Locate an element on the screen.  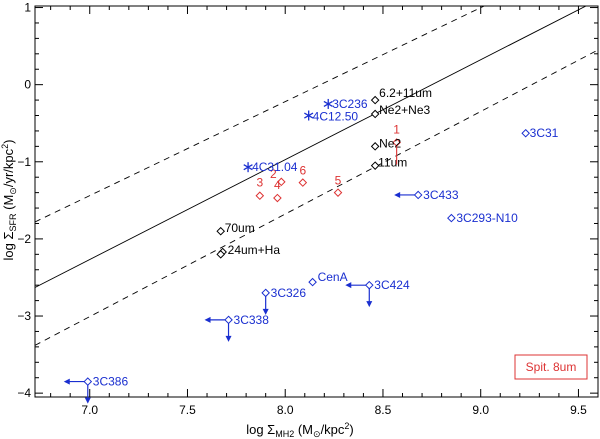
6-diamond-marker is located at coordinates (303, 182).